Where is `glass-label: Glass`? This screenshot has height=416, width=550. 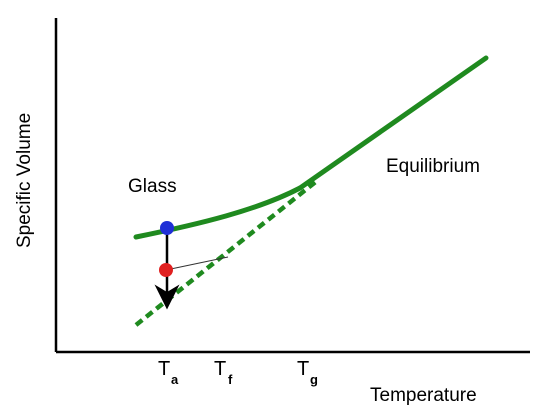 glass-label: Glass is located at coordinates (152, 186).